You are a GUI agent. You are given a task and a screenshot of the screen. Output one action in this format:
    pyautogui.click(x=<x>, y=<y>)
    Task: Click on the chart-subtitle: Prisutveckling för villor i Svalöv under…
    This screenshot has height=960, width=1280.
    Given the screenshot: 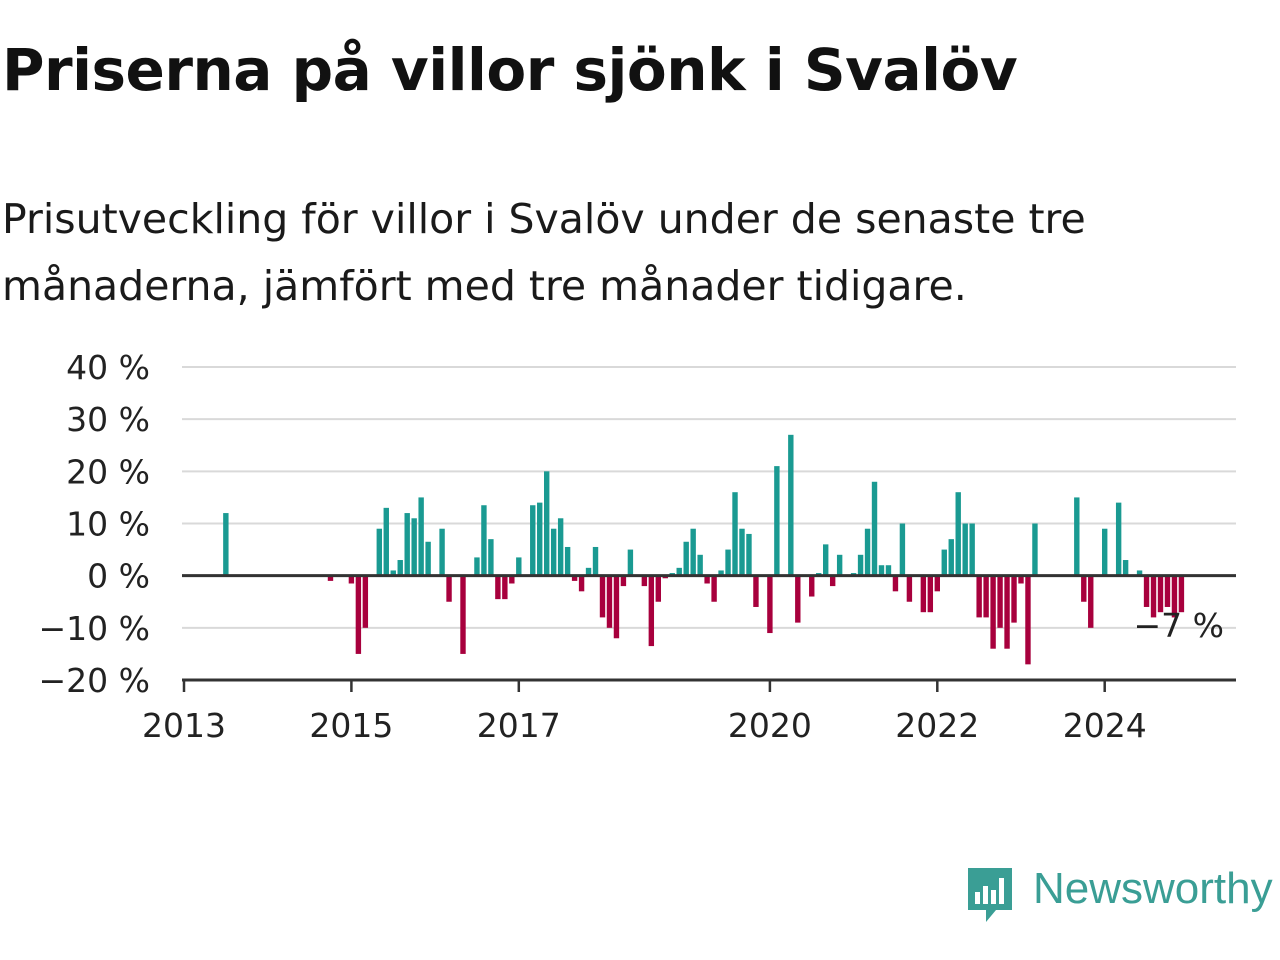 What is the action you would take?
    pyautogui.click(x=544, y=252)
    